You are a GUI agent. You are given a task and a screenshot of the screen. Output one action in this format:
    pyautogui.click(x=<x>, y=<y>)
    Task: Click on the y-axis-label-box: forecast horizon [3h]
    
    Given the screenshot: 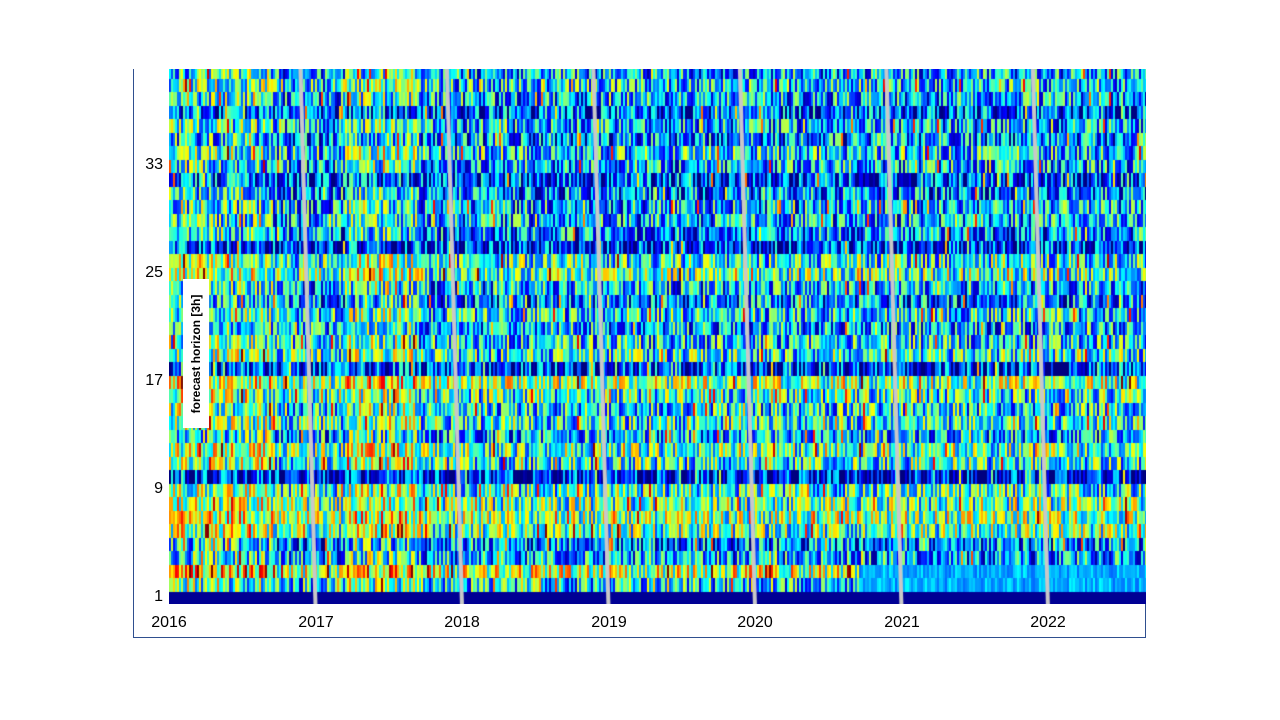 What is the action you would take?
    pyautogui.click(x=196, y=353)
    